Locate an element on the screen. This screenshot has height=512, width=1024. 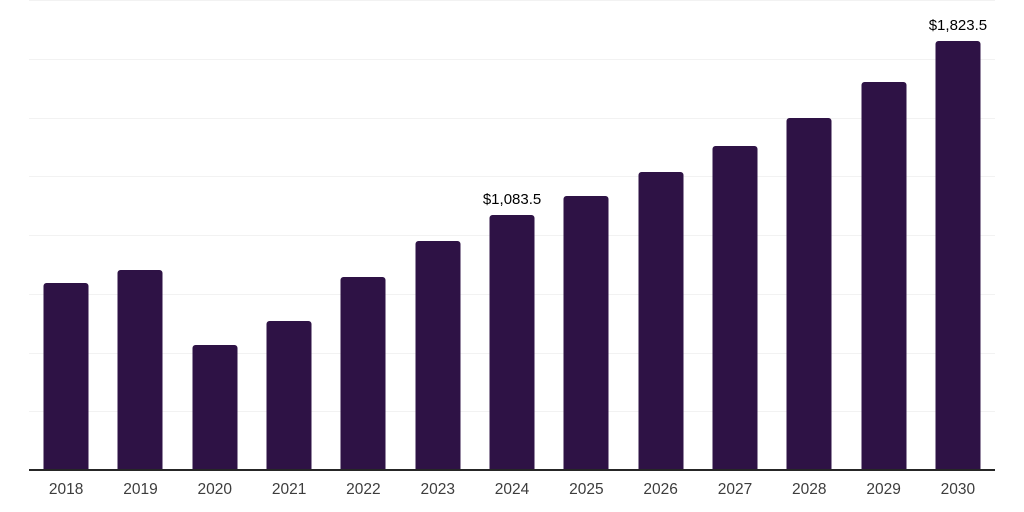
bar-2028 is located at coordinates (809, 293).